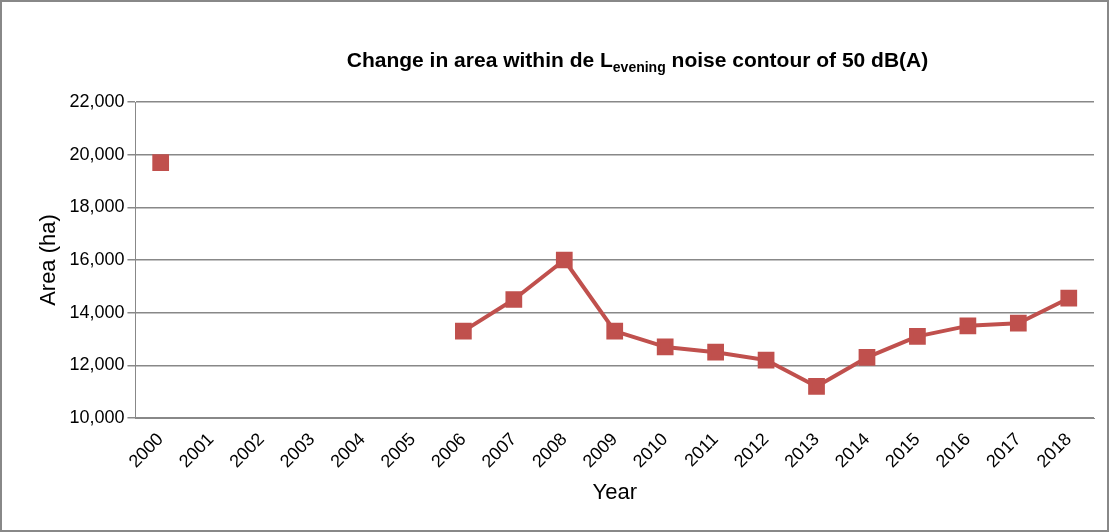  I want to click on y-tick-label: 22,000, so click(97, 100).